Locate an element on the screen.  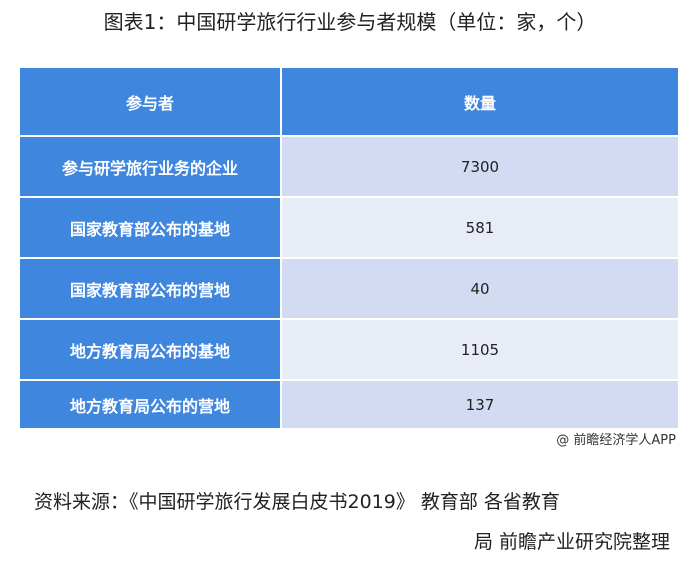
row-label: 参与研学旅行业务的企业 is located at coordinates (150, 166).